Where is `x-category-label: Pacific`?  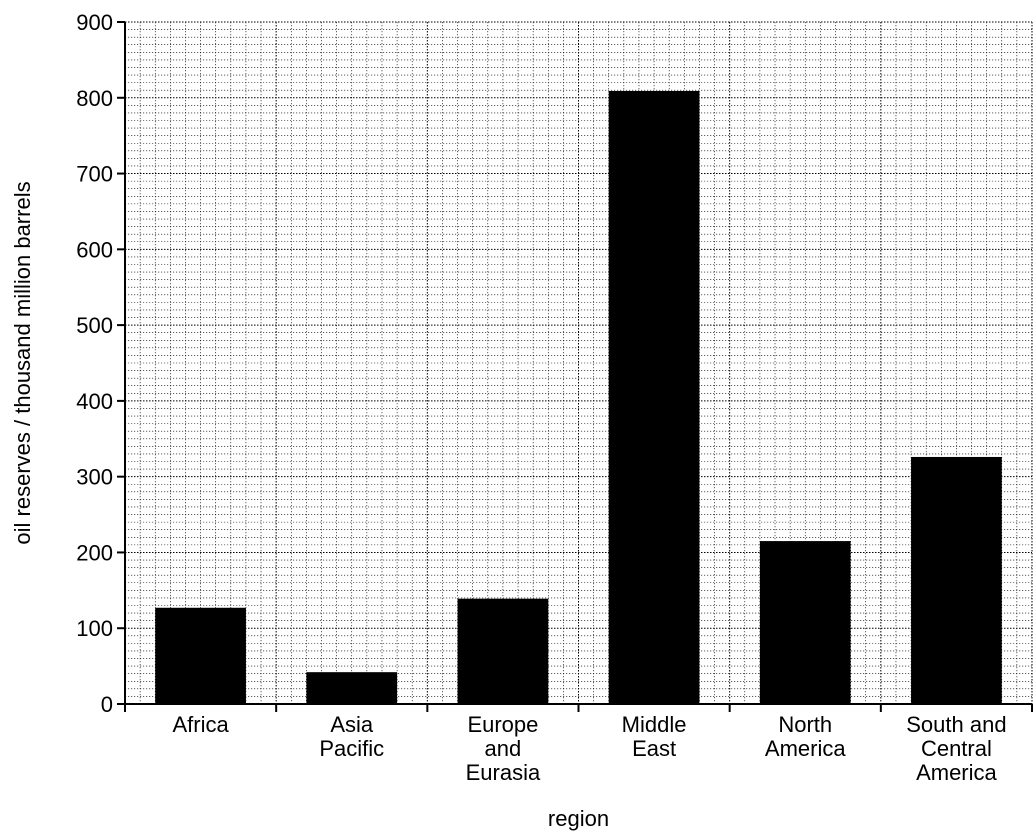 x-category-label: Pacific is located at coordinates (351, 748).